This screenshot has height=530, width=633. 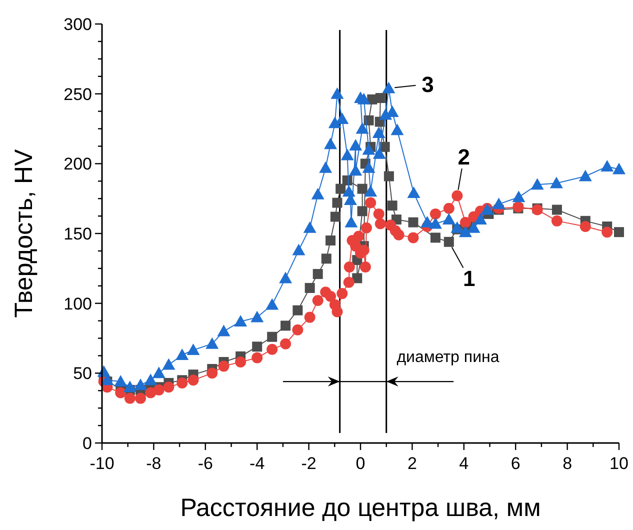 I want to click on annotation: 3, so click(x=428, y=84).